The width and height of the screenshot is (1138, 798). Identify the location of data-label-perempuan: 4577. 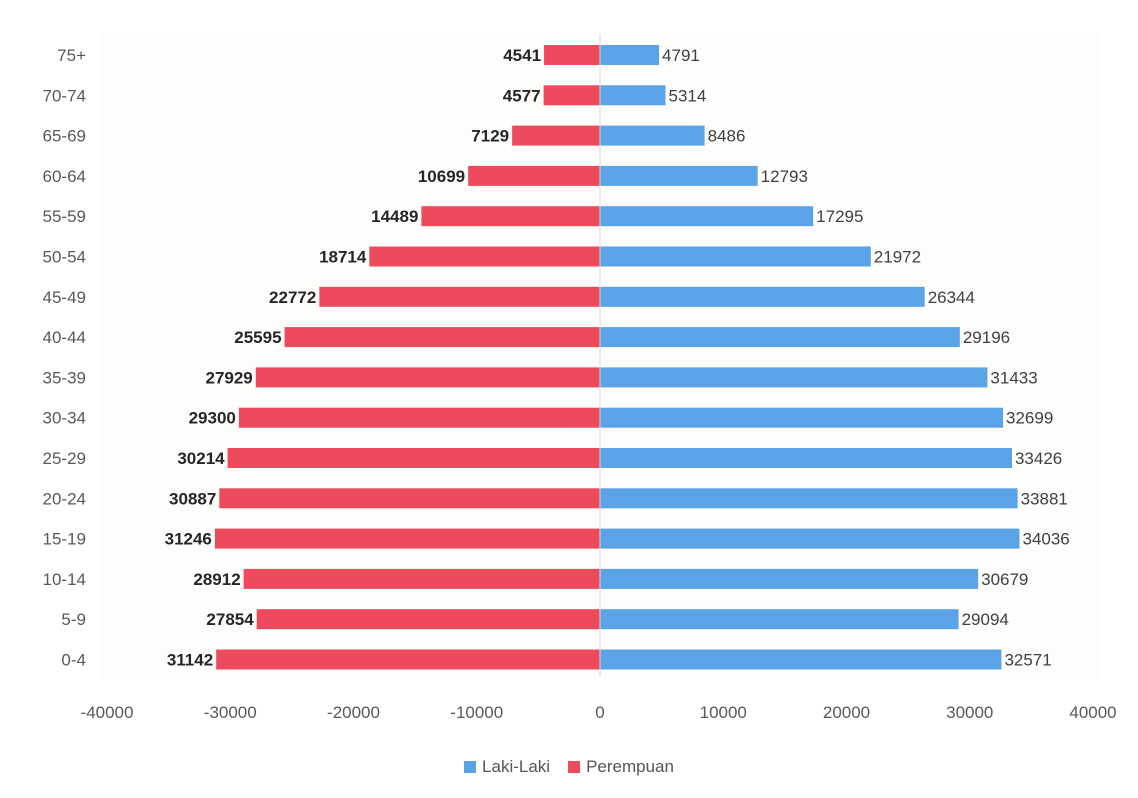
(522, 95).